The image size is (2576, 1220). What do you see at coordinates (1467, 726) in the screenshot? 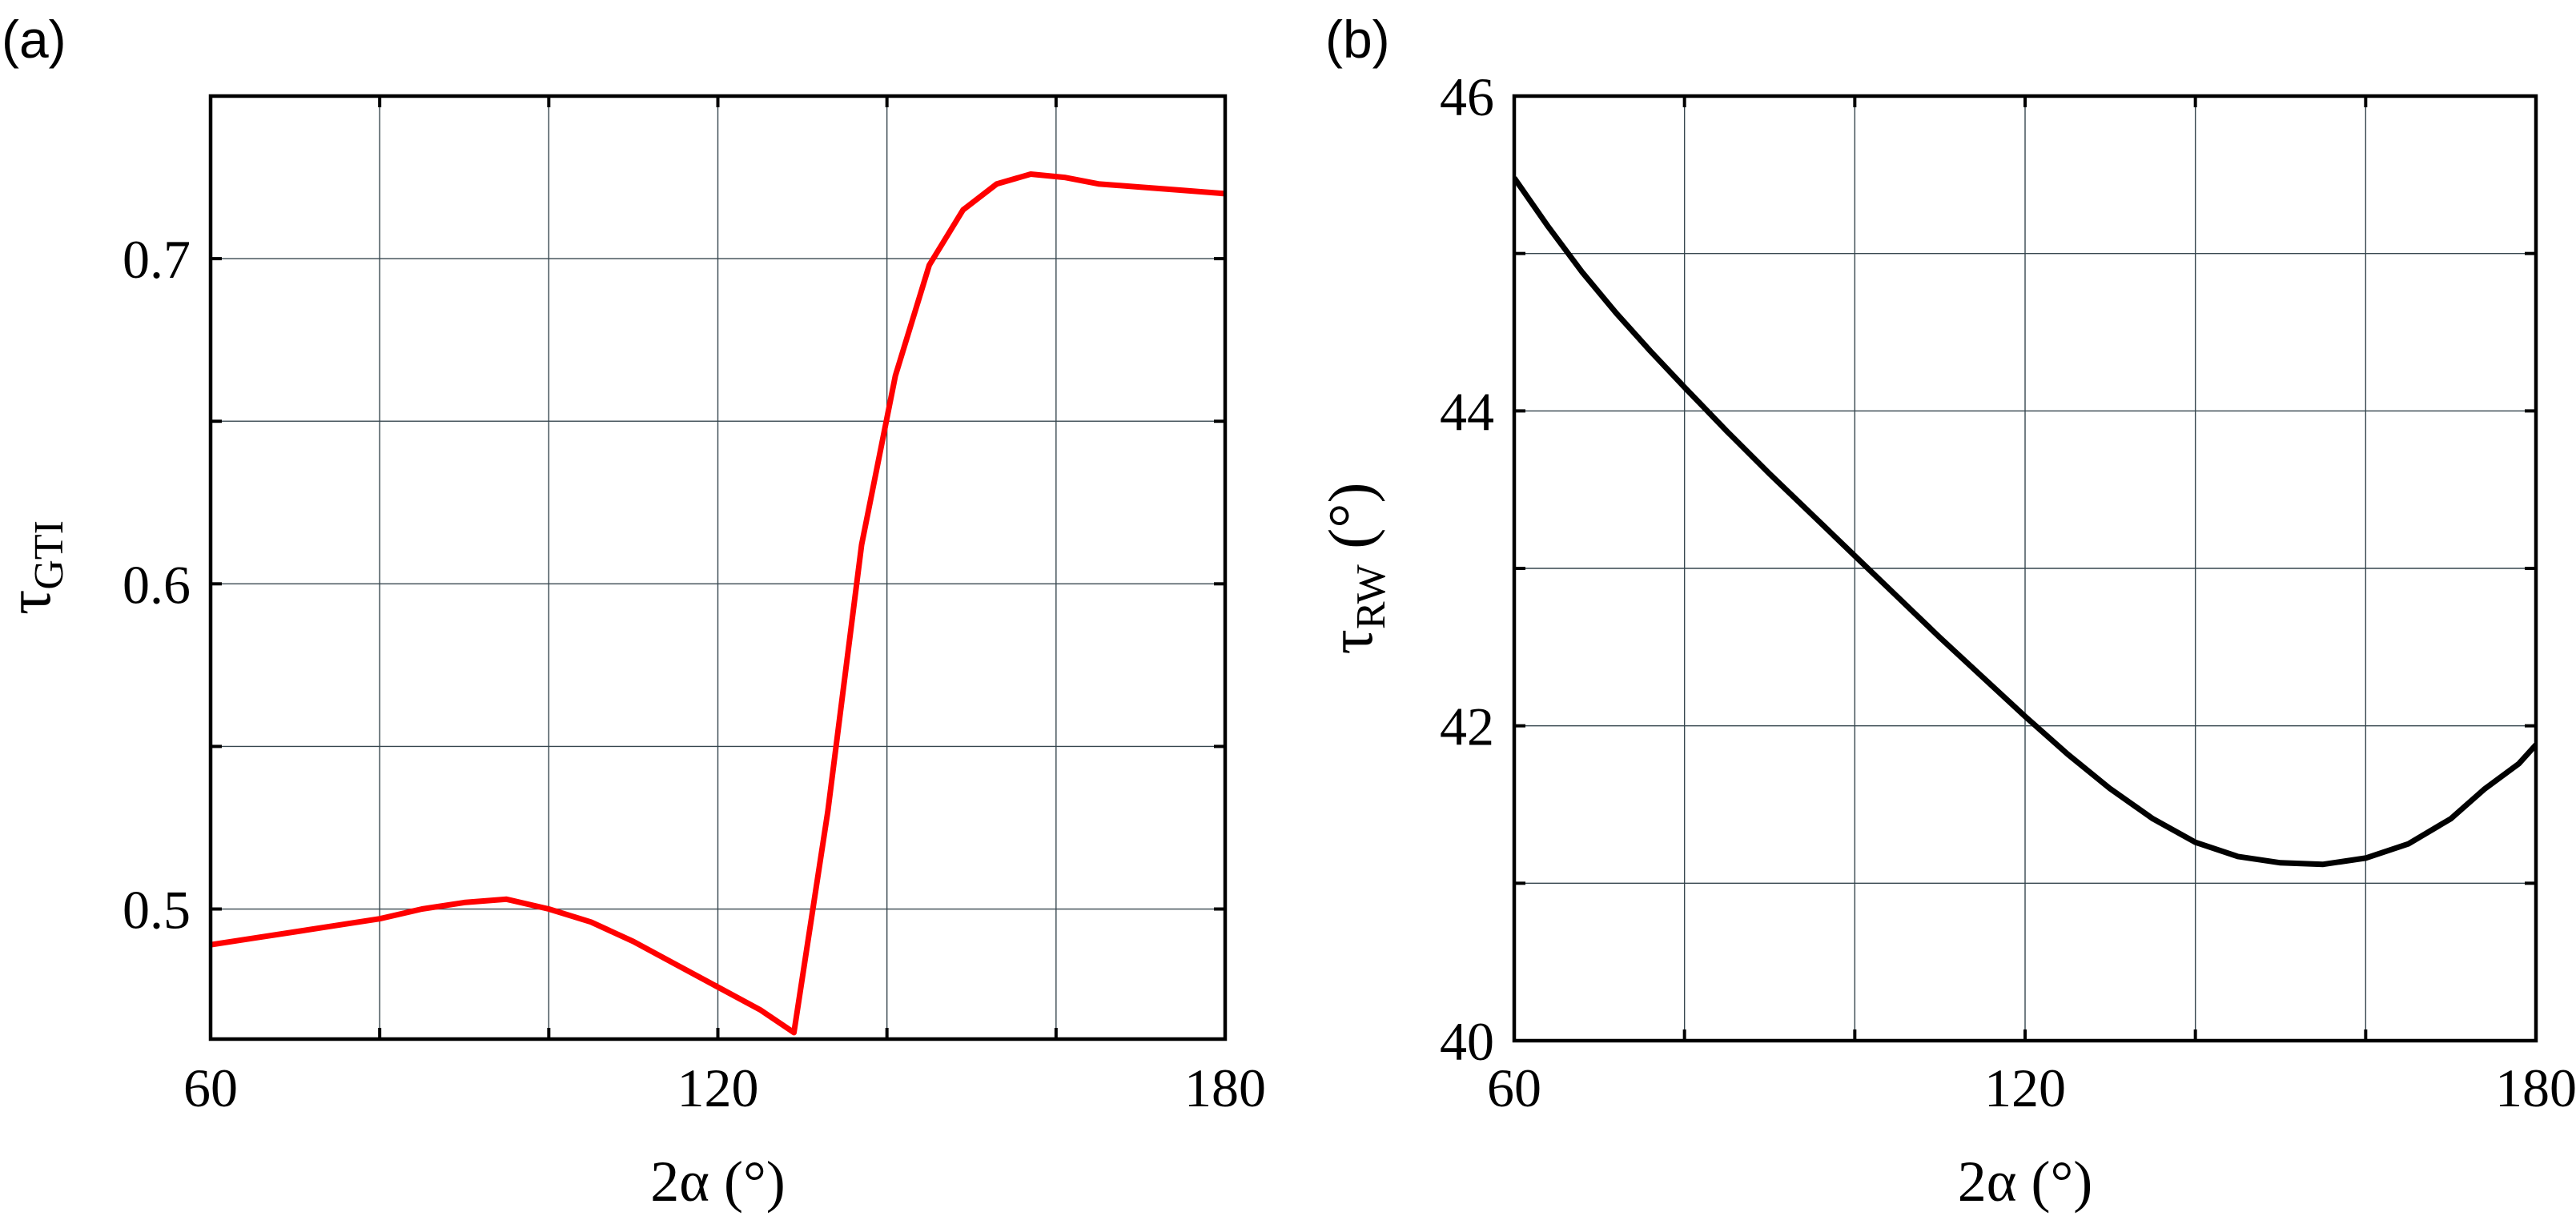
I see `y-tick-label: 42` at bounding box center [1467, 726].